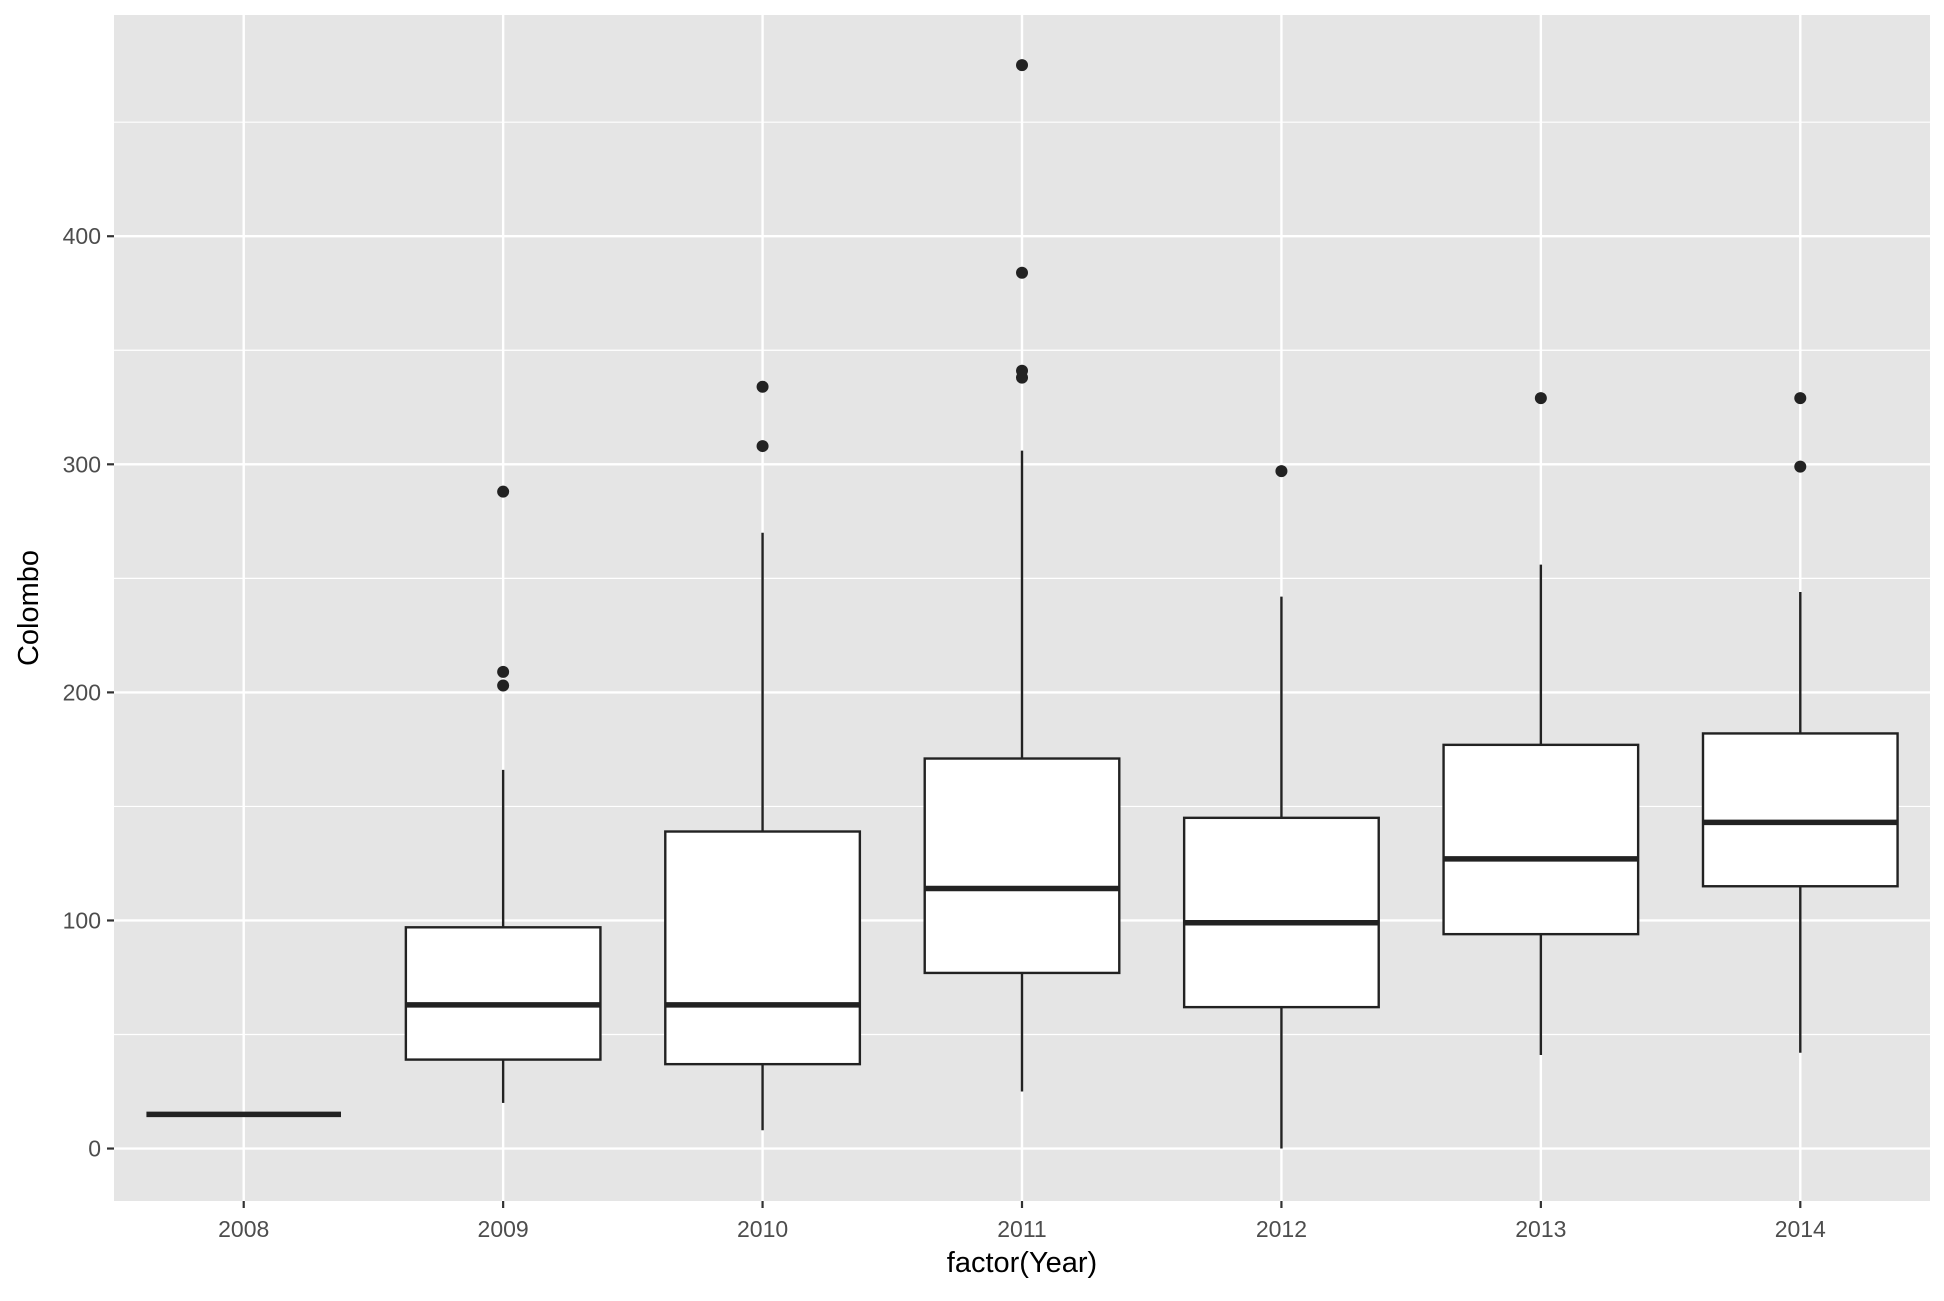 The image size is (1944, 1301). I want to click on box-2014, so click(1800, 722).